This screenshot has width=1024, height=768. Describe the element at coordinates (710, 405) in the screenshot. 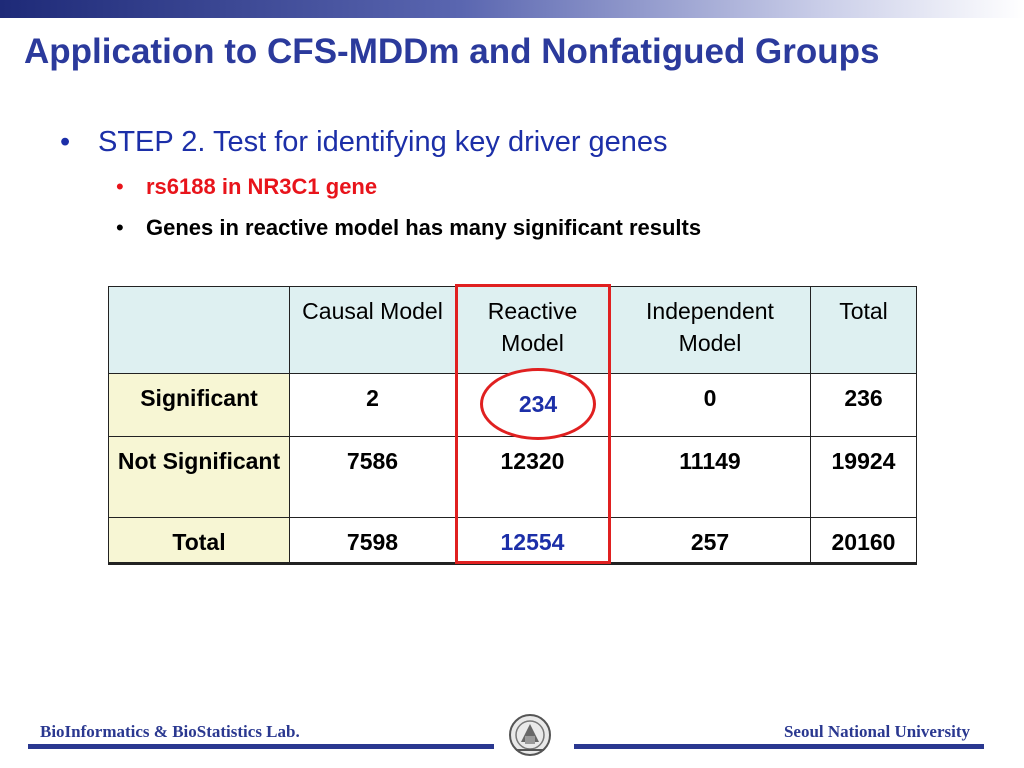

I see `cell-significant-independent: 0` at that location.